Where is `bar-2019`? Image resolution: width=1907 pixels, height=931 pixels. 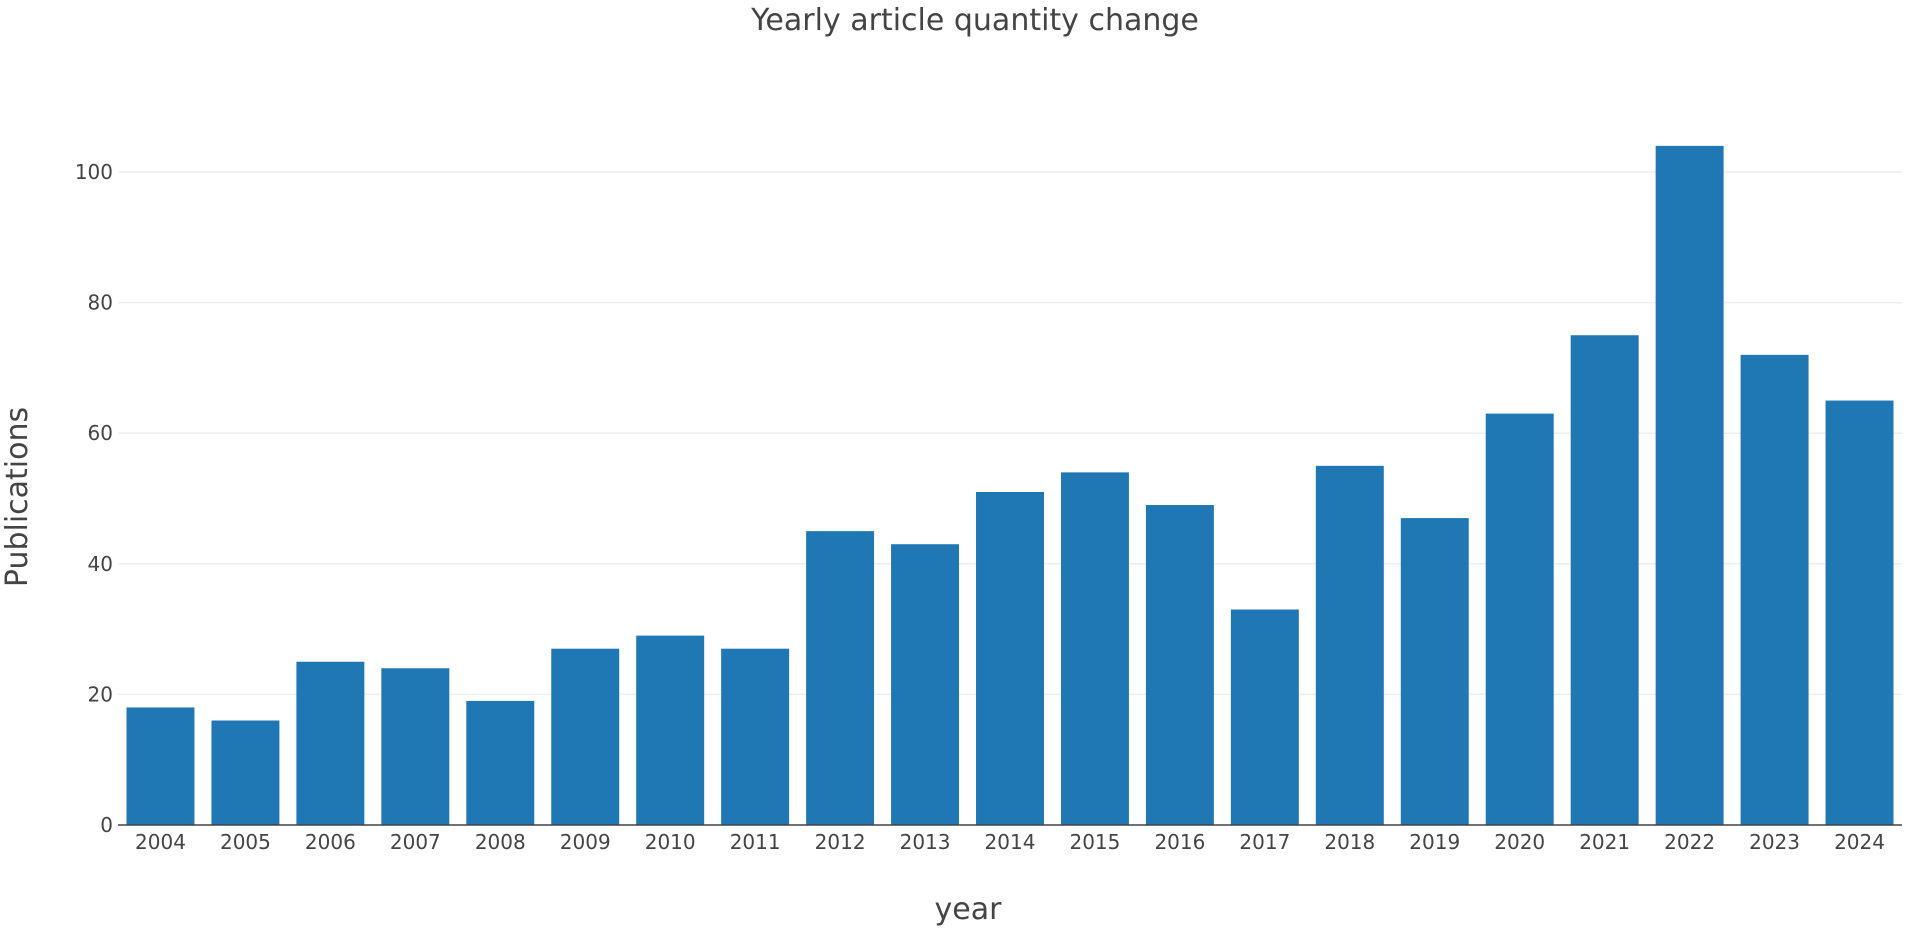
bar-2019 is located at coordinates (1434, 671).